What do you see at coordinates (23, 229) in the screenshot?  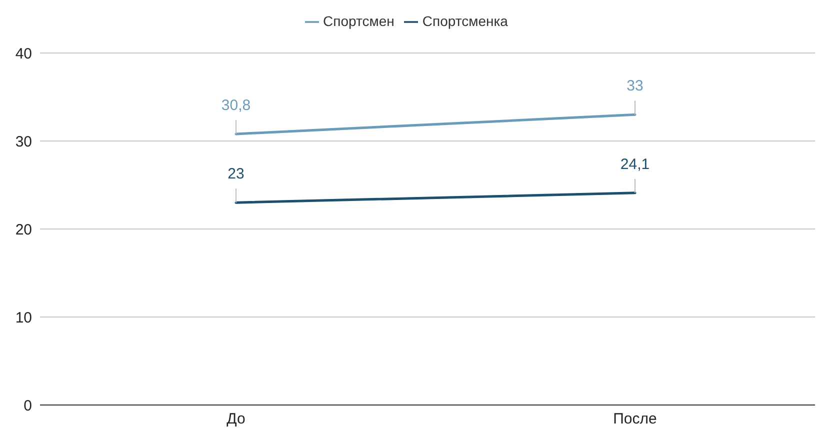 I see `y-tick-label: 20` at bounding box center [23, 229].